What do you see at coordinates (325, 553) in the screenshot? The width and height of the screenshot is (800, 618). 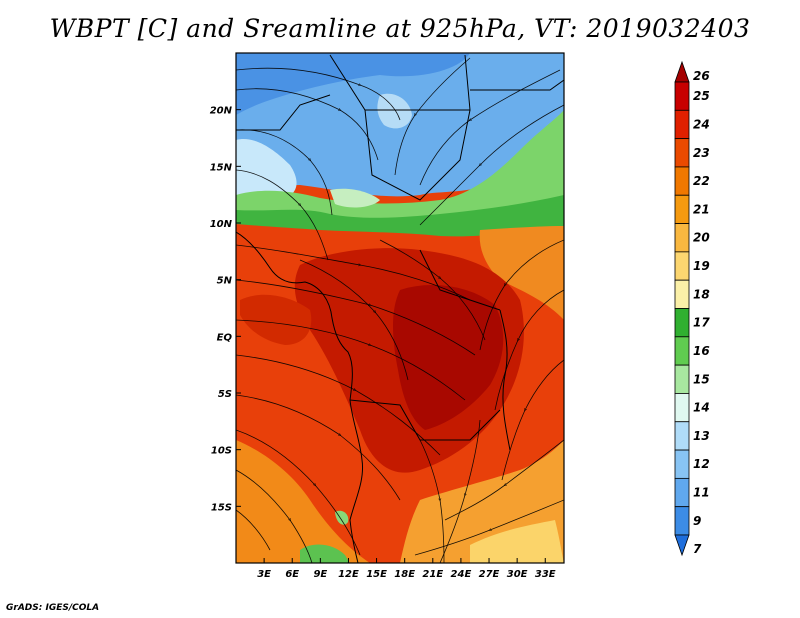 I see `field-green-sw` at bounding box center [325, 553].